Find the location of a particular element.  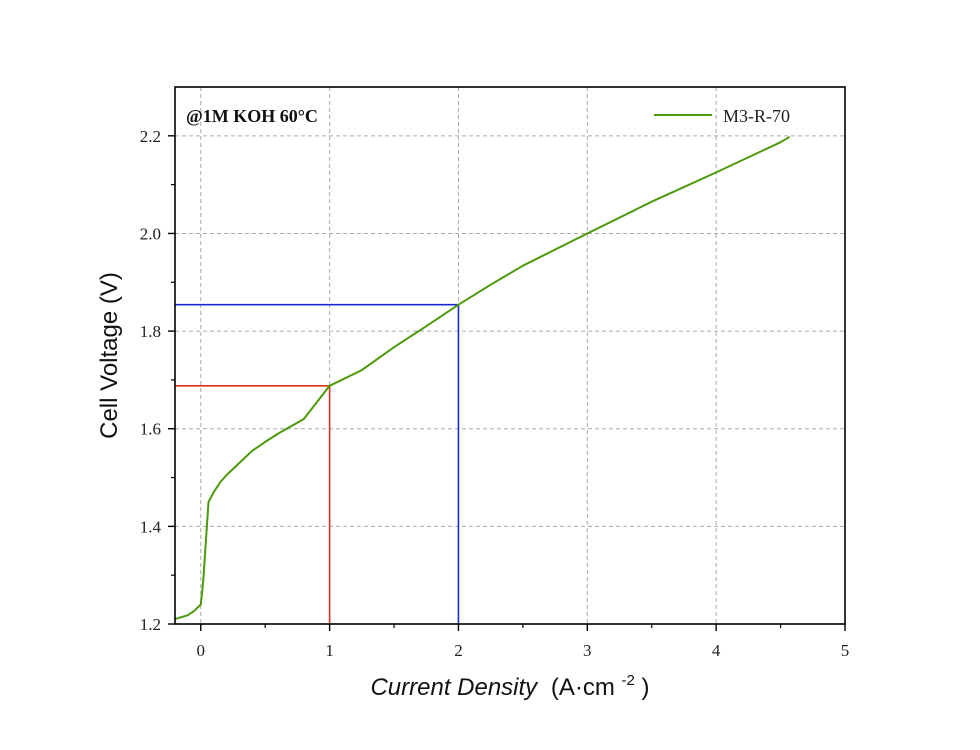

x-axis-title-unit-prefix: (A·cm is located at coordinates (583, 687).